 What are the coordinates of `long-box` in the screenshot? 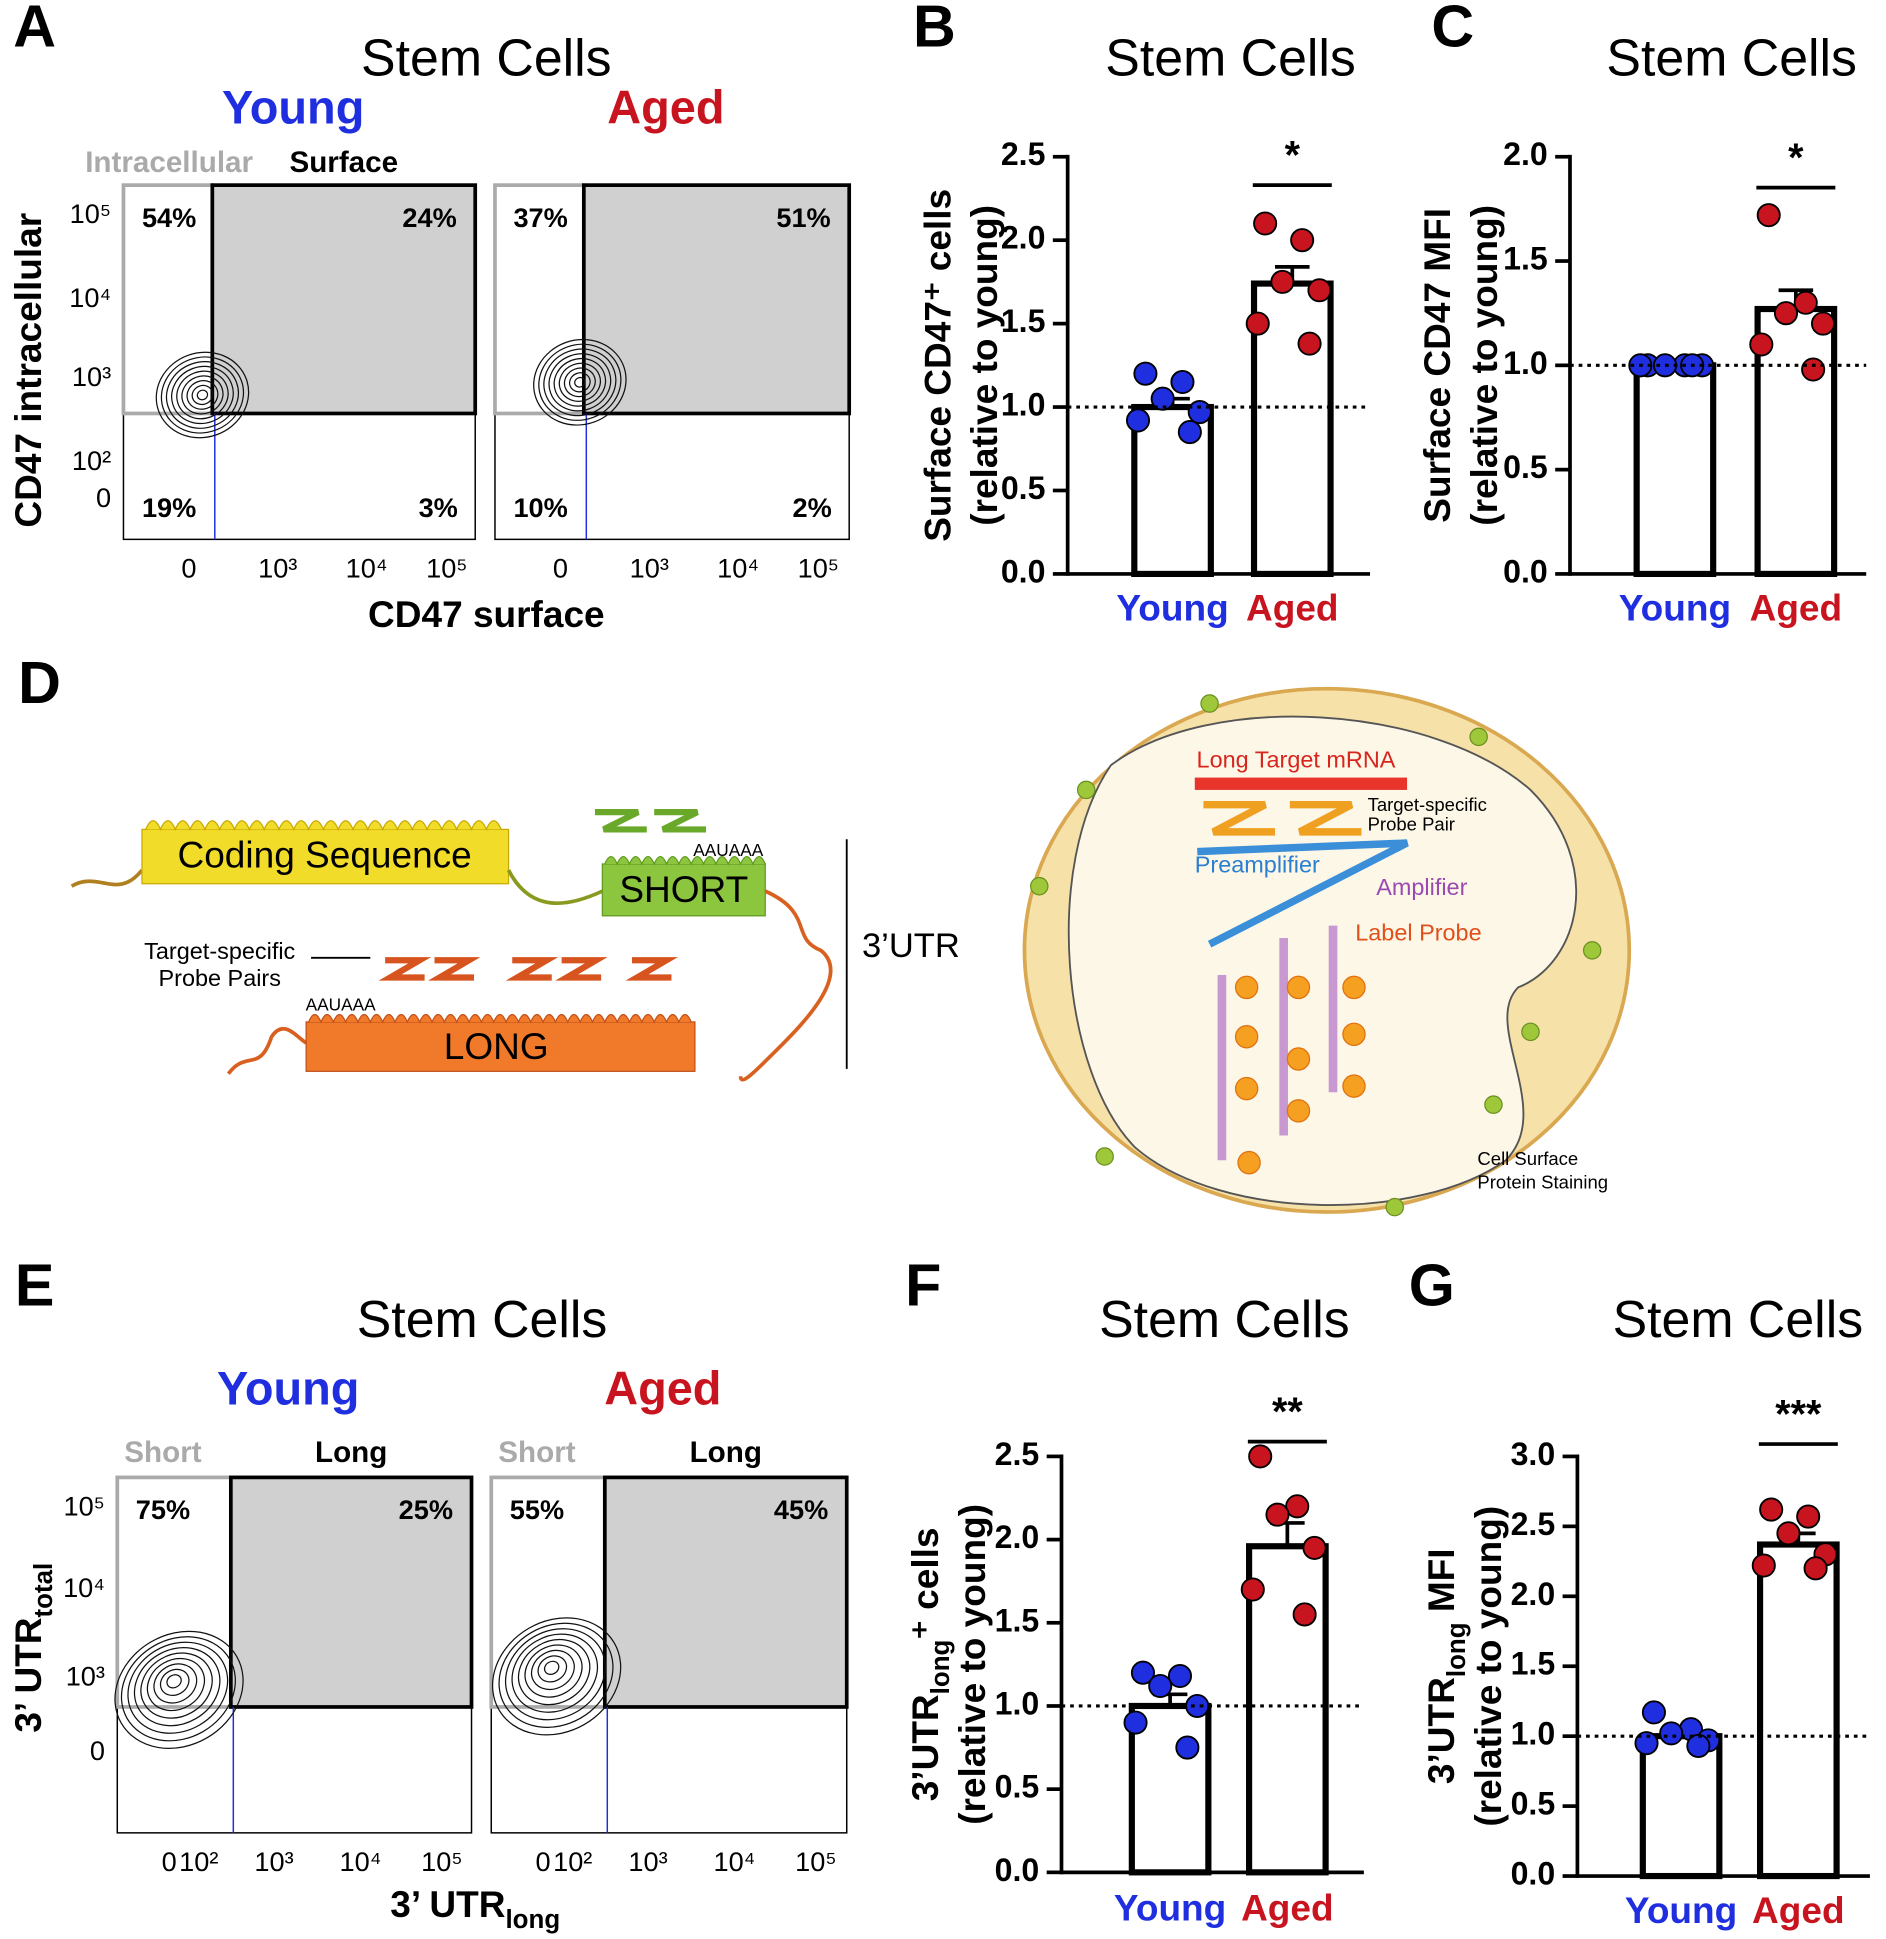 It's located at (500, 1046).